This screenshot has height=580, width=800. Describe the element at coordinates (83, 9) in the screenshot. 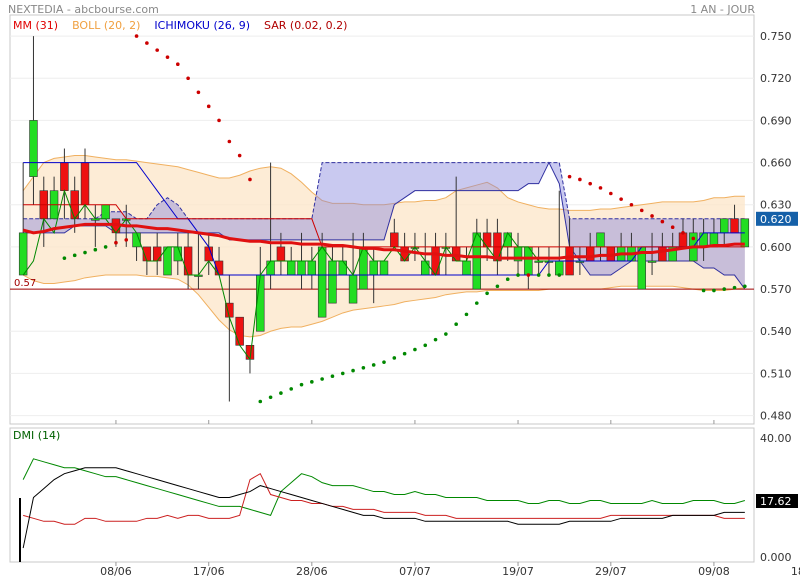

I see `chart-title: NEXTEDIA - abcbourse.com` at that location.